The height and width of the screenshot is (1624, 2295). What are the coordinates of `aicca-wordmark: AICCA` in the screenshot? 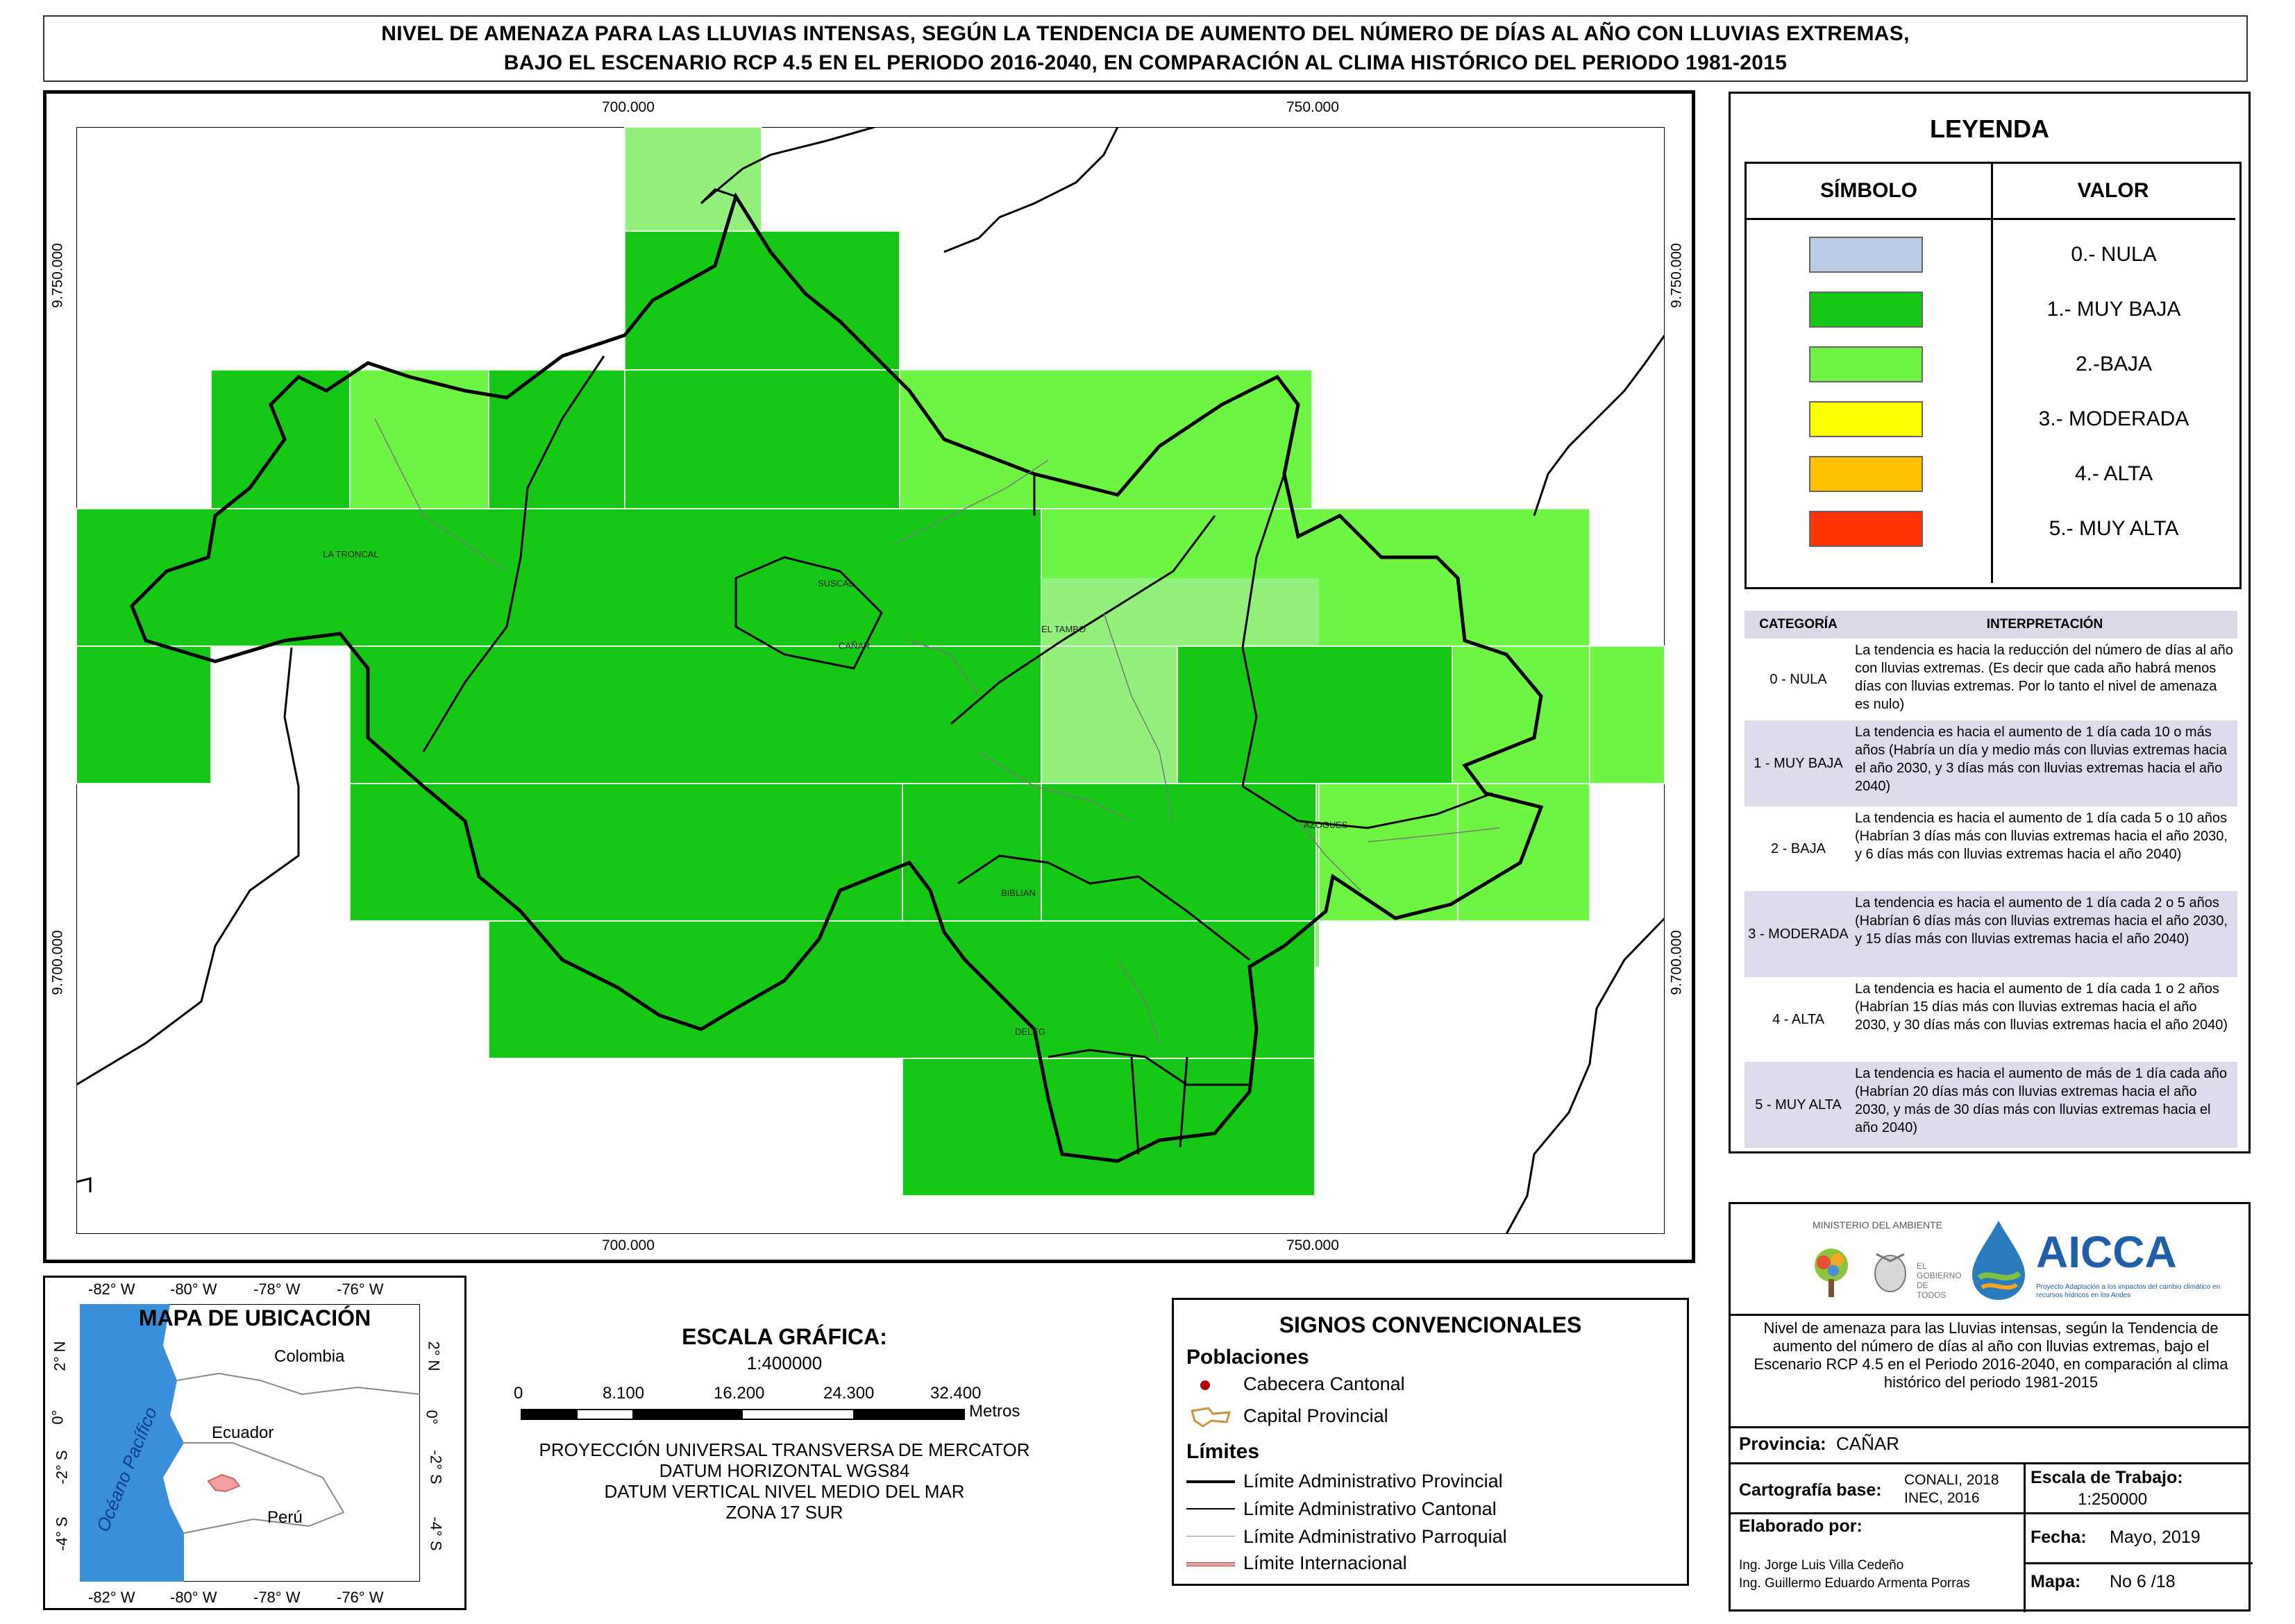 It's located at (2106, 1252).